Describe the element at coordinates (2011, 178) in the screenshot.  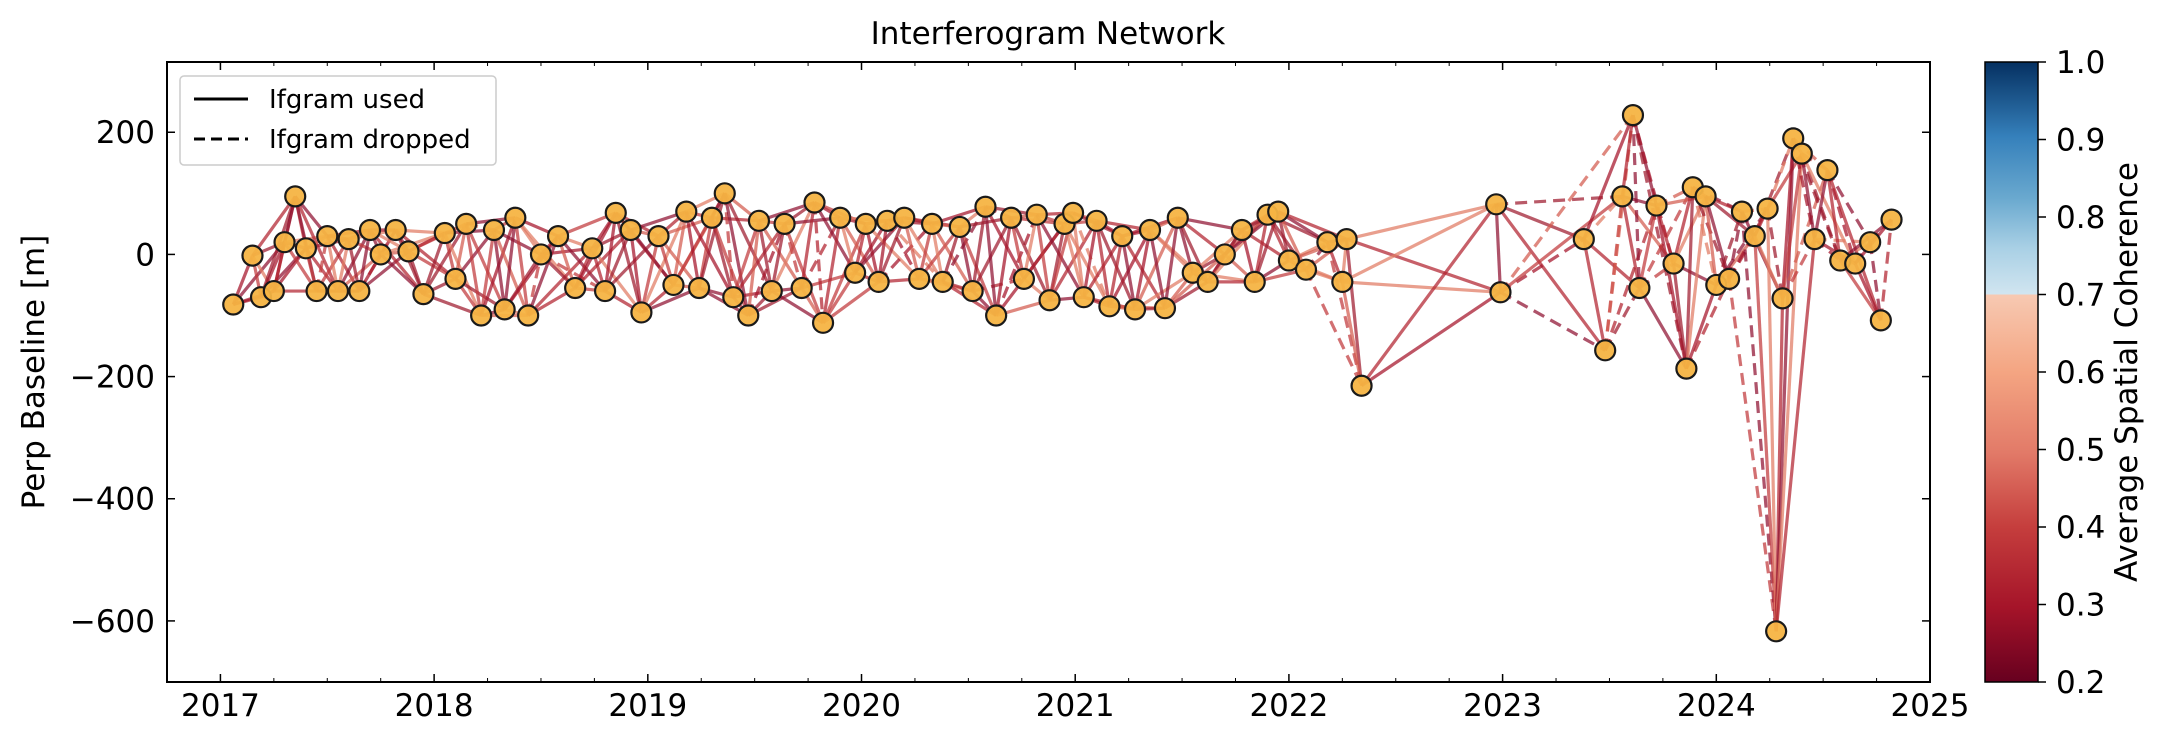
I see `colorbar-light-band` at that location.